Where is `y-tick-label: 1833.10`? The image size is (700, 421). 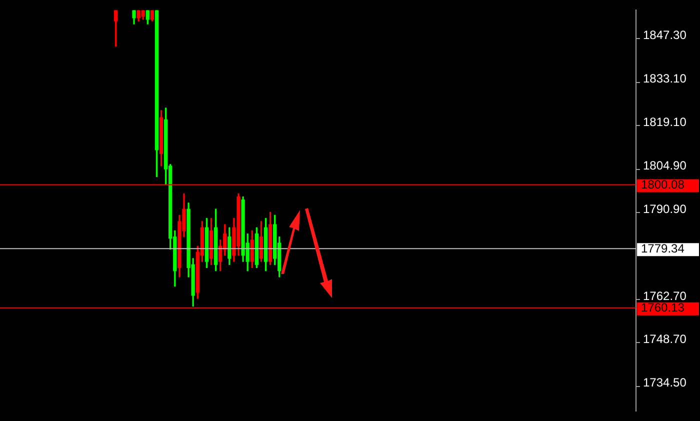 y-tick-label: 1833.10 is located at coordinates (665, 79).